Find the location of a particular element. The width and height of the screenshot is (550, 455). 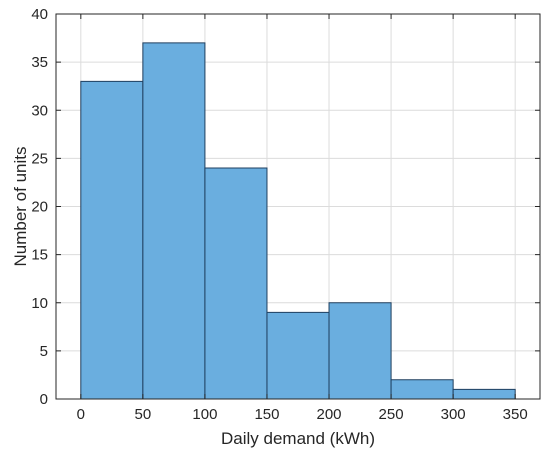

x-tick-label: 300 is located at coordinates (453, 414).